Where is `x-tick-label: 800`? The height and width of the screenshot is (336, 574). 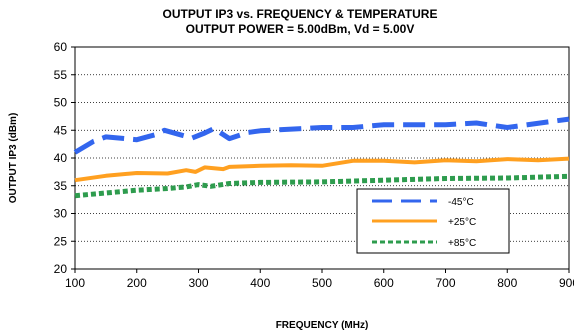
x-tick-label: 800 is located at coordinates (507, 283).